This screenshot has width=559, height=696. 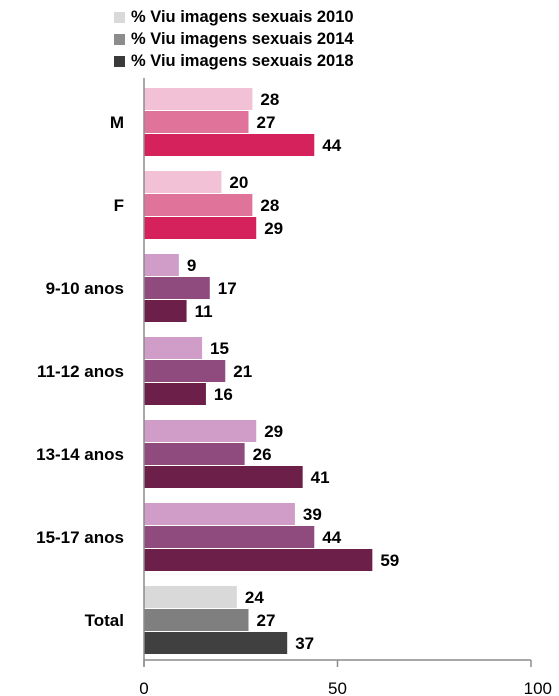 I want to click on data-label-15-17-anos-1: 44, so click(x=331, y=537).